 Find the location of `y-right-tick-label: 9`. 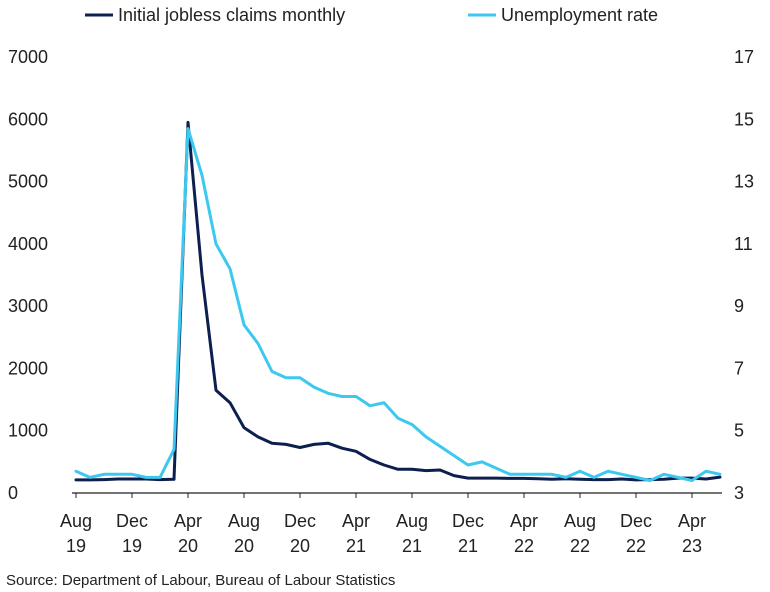

y-right-tick-label: 9 is located at coordinates (739, 306).